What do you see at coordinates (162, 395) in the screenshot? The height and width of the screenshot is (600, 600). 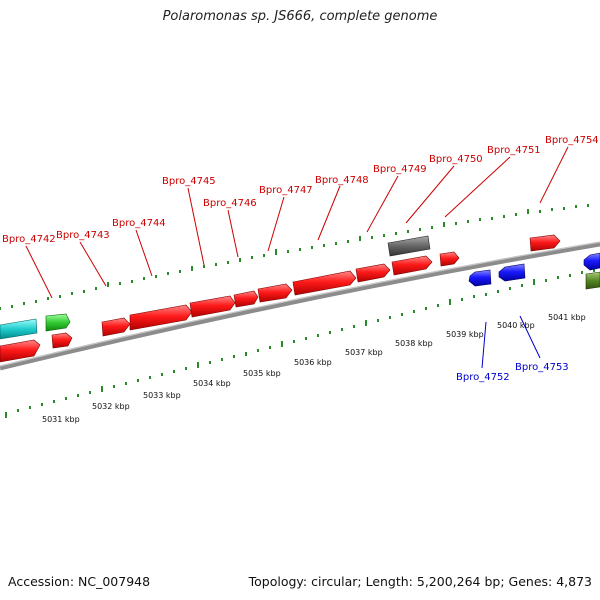 I see `ruler-label: 5033 kbp` at bounding box center [162, 395].